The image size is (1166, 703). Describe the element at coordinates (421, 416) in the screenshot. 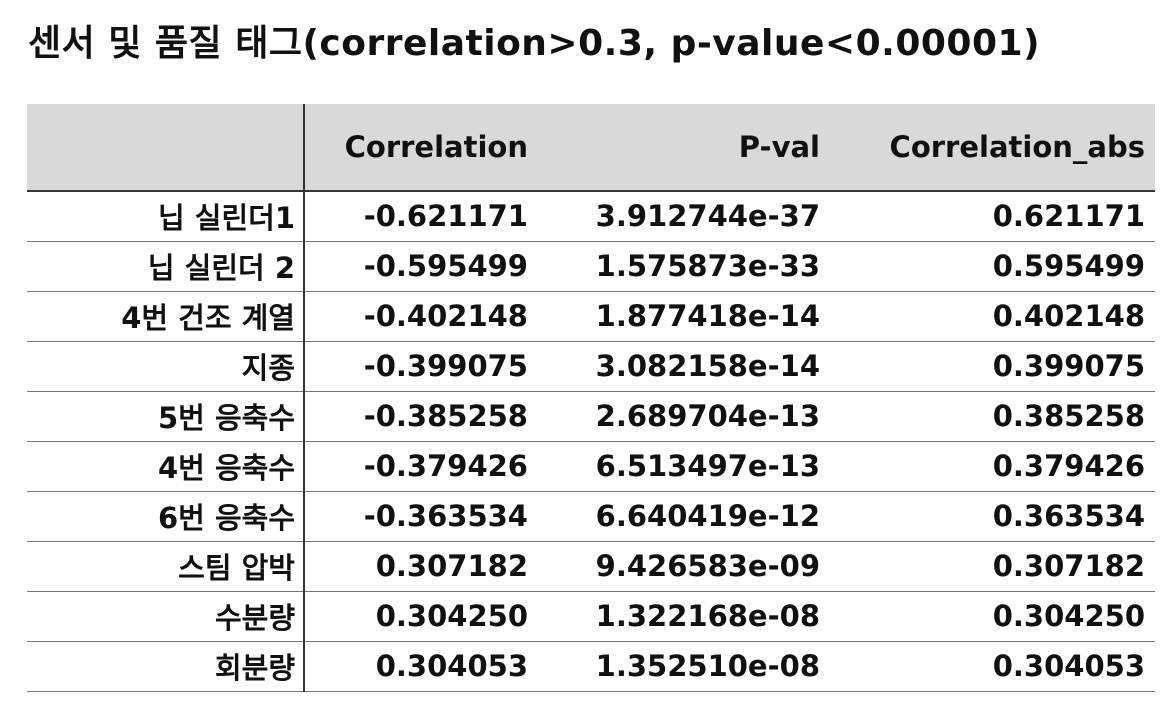

I see `cell-correlation: -0.385258` at that location.